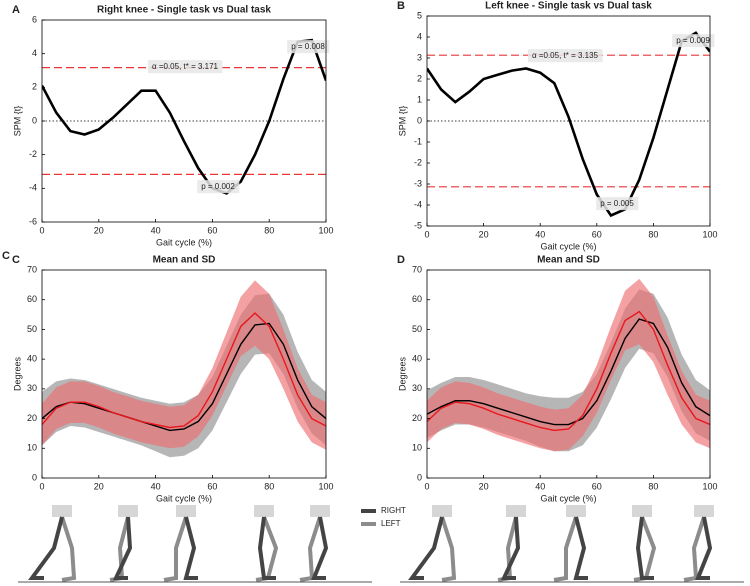 Image resolution: width=750 pixels, height=586 pixels. What do you see at coordinates (33, 221) in the screenshot?
I see `y-tick-label: -6` at bounding box center [33, 221].